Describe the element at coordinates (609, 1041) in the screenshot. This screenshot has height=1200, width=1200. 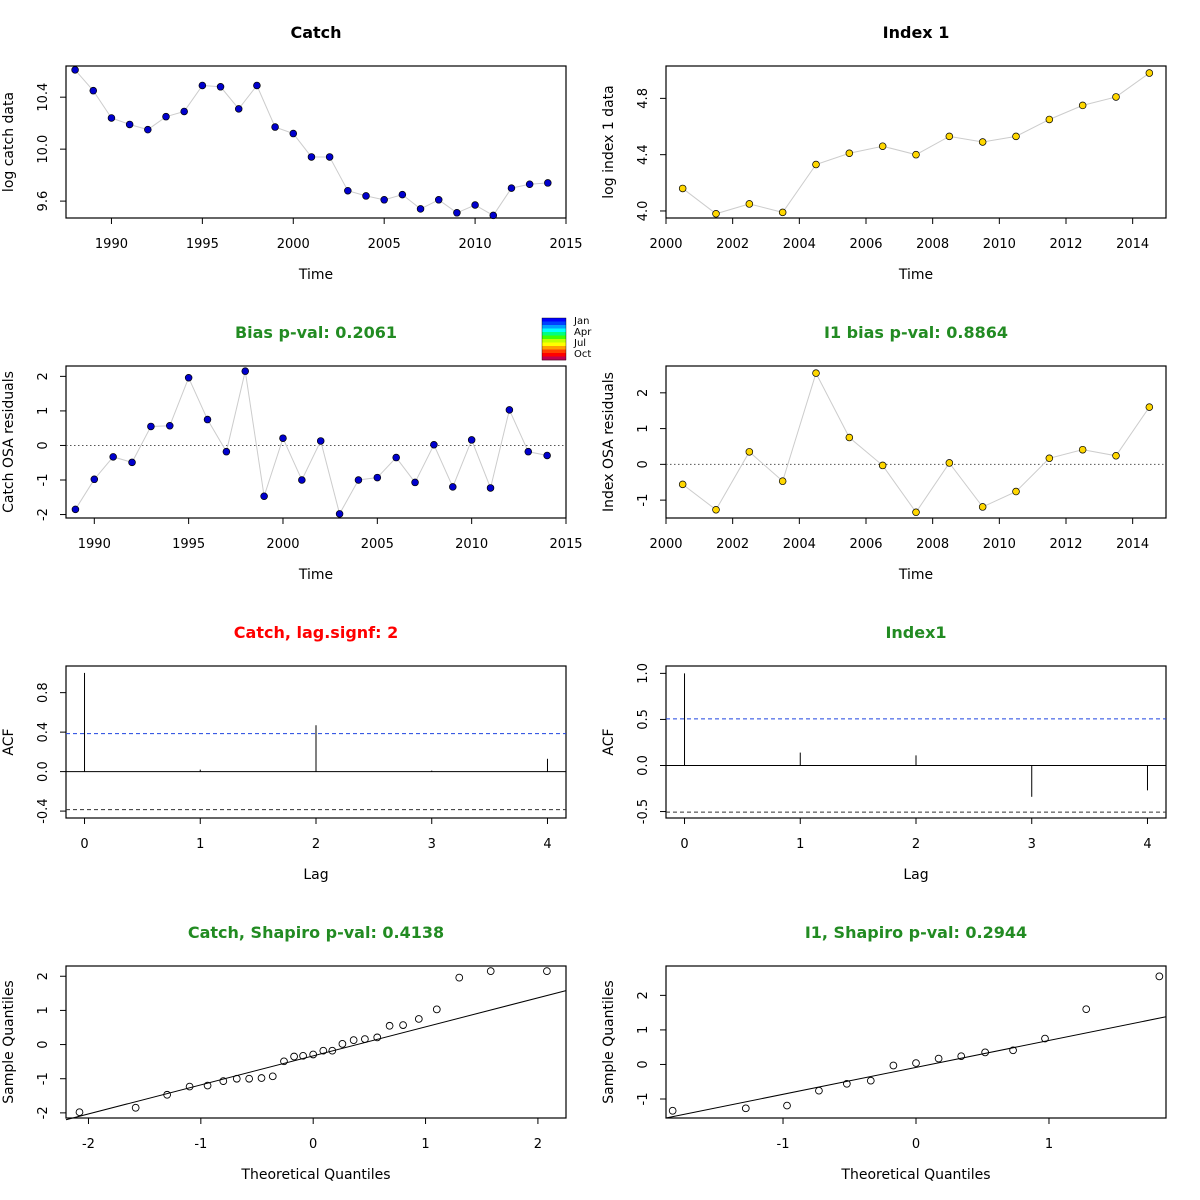
I see `y-axis-label: Sample Quantiles` at that location.